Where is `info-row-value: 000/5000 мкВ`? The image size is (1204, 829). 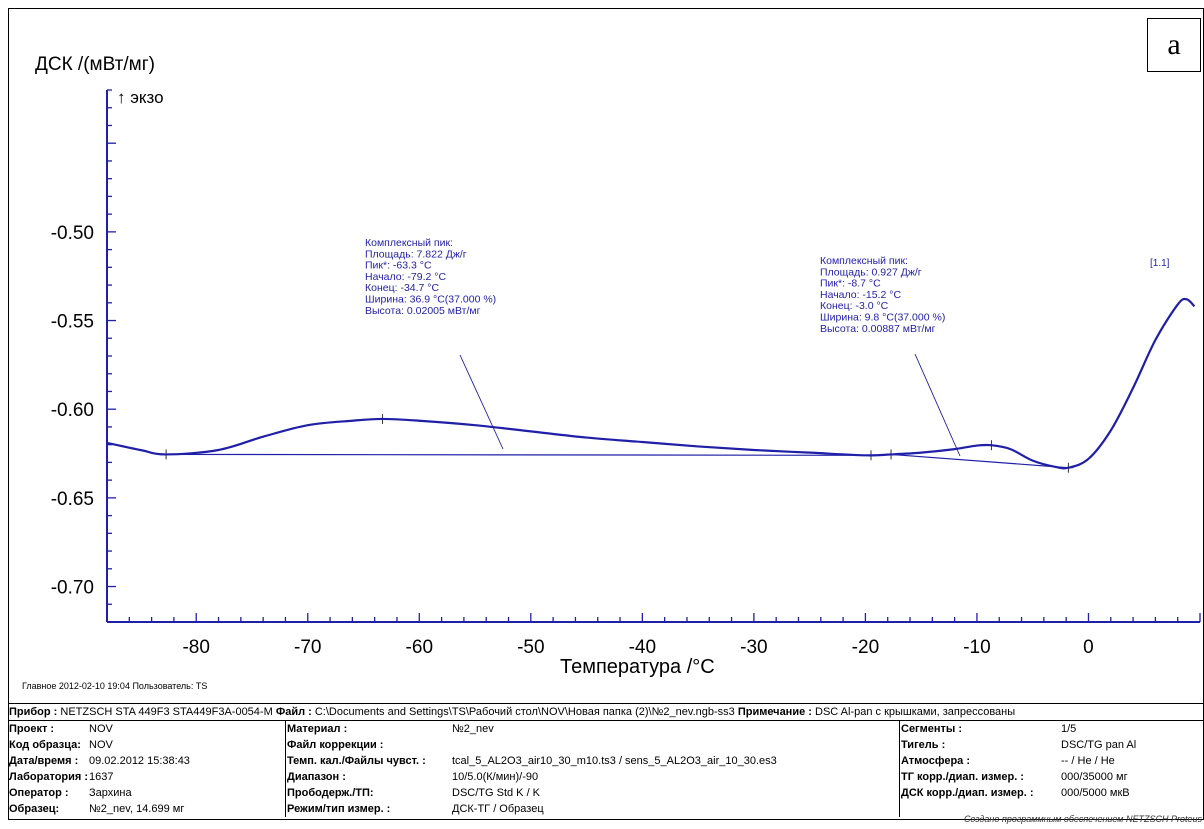
info-row-value: 000/5000 мкВ is located at coordinates (1095, 793).